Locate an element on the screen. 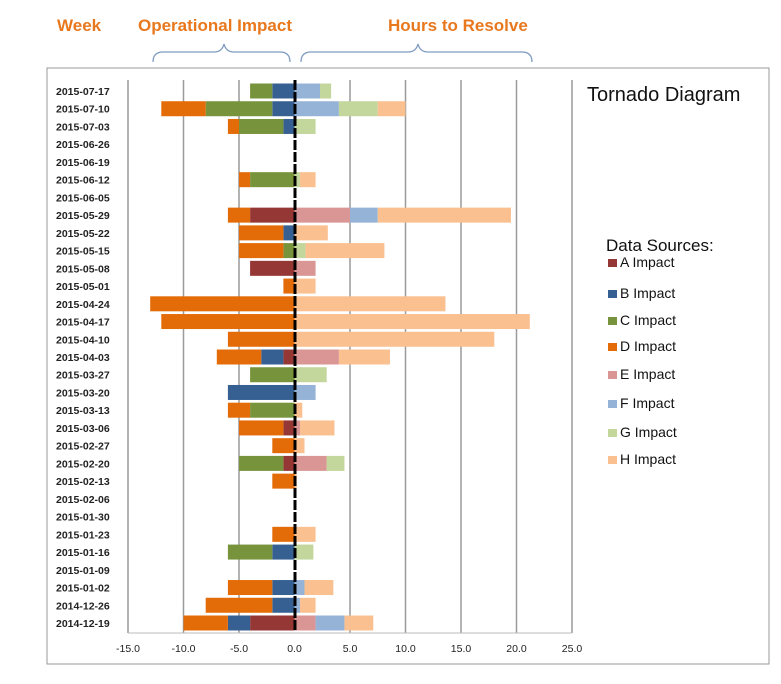 The image size is (781, 684). category-label: 2015-06-19 is located at coordinates (83, 163).